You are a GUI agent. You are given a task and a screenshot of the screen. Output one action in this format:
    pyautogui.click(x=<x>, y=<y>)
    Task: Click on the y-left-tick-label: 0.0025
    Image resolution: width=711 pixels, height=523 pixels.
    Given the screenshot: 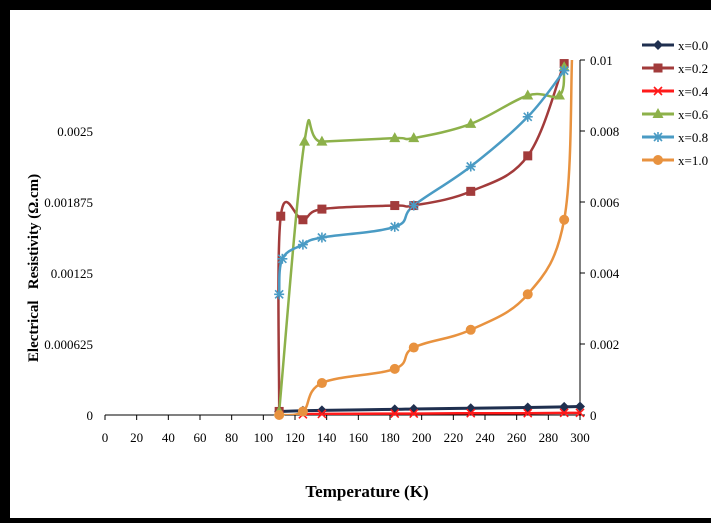 What is the action you would take?
    pyautogui.click(x=75, y=131)
    